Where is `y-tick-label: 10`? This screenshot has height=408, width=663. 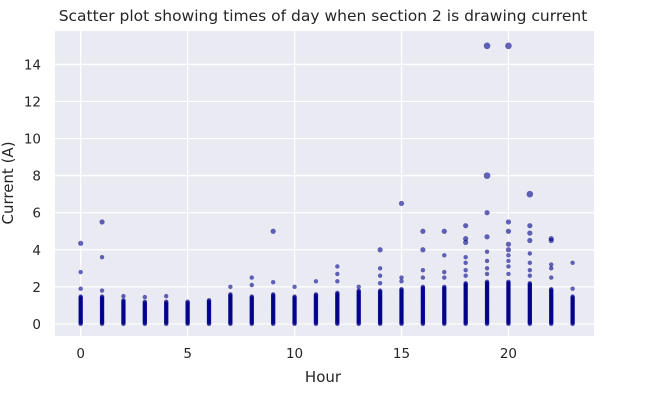
y-tick-label: 10 is located at coordinates (32, 140).